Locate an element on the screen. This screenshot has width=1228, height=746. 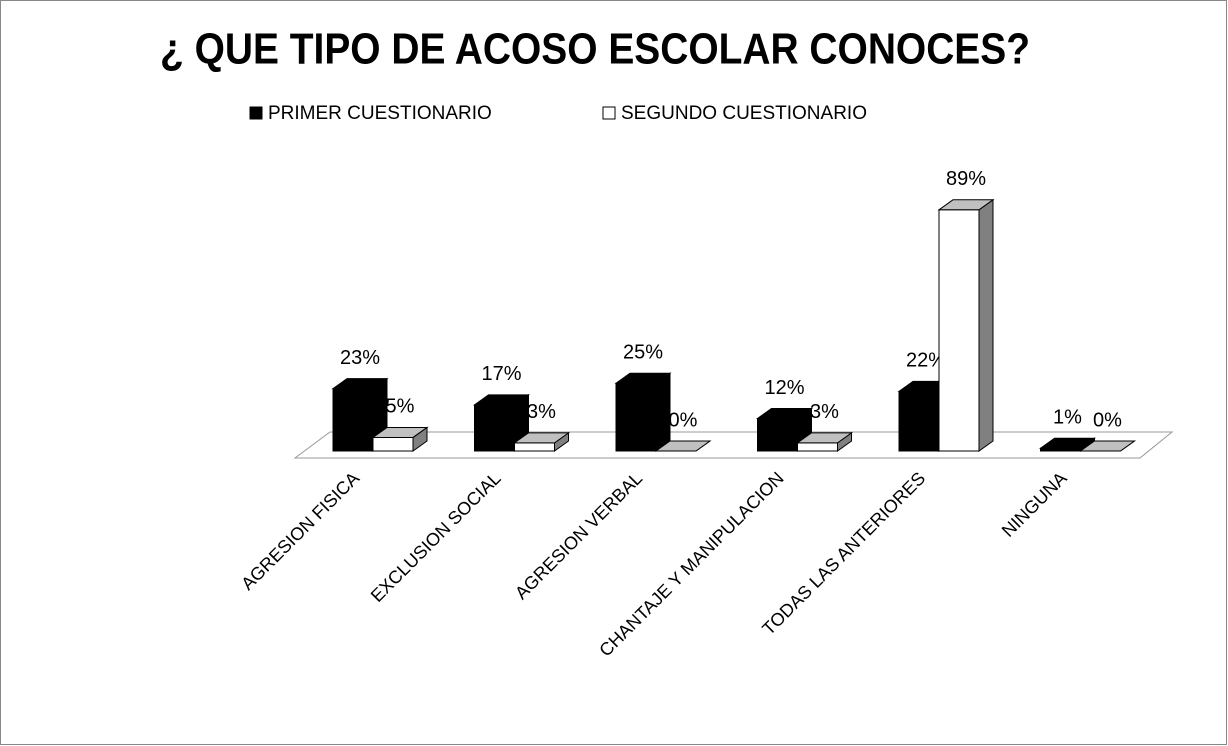
value-label: 25% is located at coordinates (643, 353).